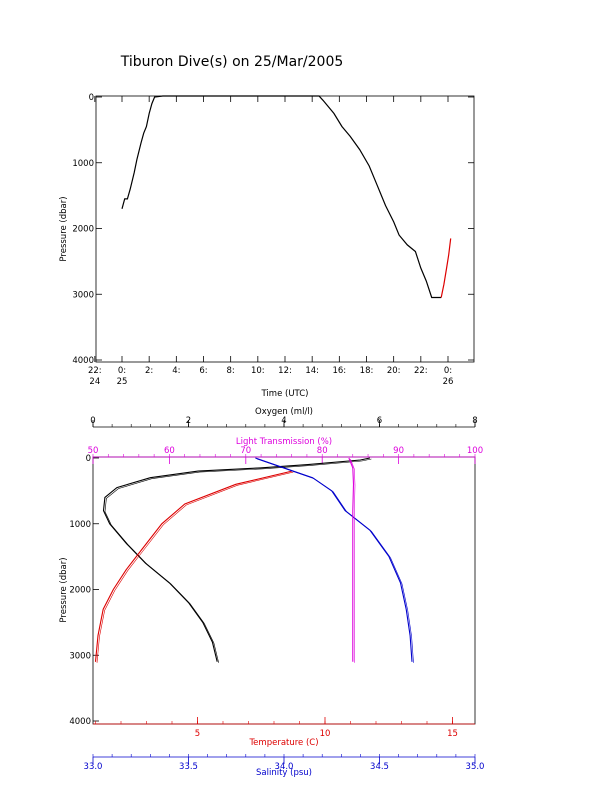 This screenshot has height=785, width=612. I want to click on axis-tick-label: 33.5, so click(188, 767).